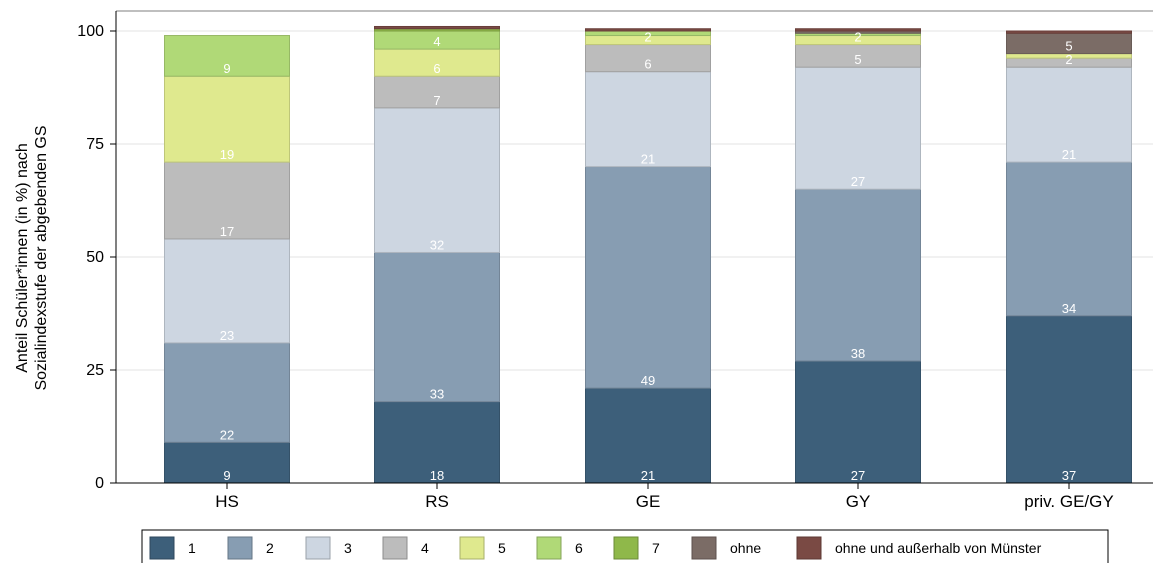 The image size is (1172, 563). I want to click on data-label: 38, so click(858, 353).